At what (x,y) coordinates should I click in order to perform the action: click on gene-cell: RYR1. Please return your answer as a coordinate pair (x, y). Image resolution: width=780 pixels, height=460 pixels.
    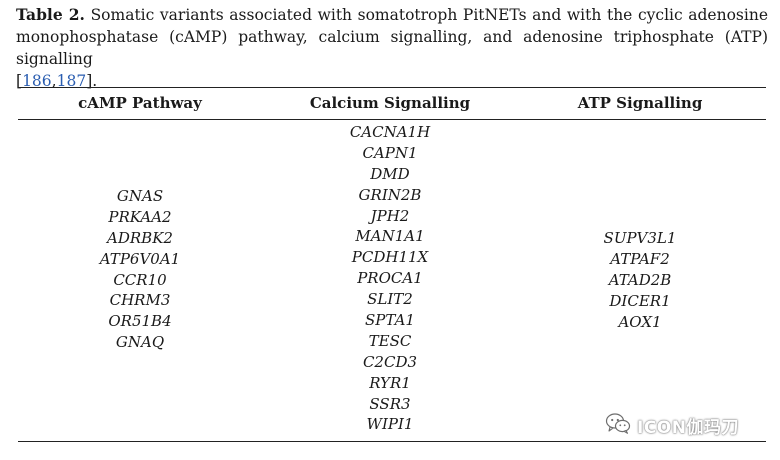
    Looking at the image, I should click on (390, 382).